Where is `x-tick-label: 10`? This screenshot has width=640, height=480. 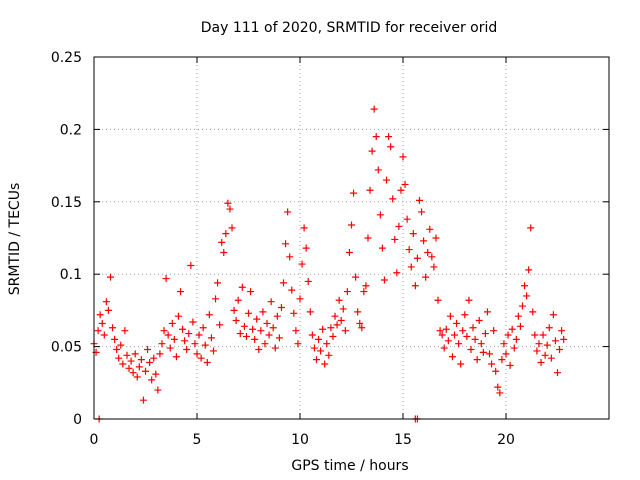
x-tick-label: 10 is located at coordinates (300, 440).